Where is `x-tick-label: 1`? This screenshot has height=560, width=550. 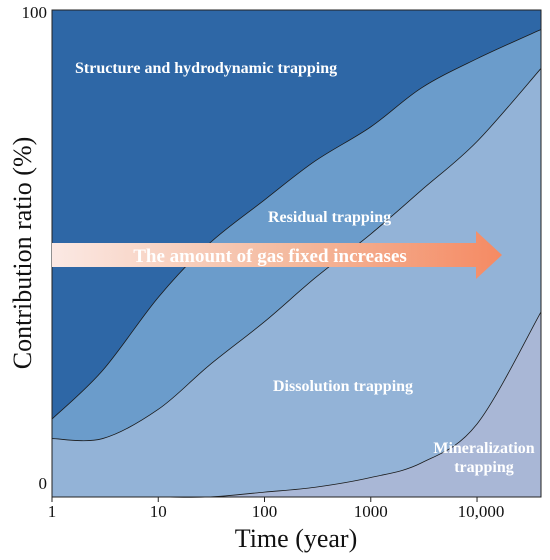
x-tick-label: 1 is located at coordinates (52, 511).